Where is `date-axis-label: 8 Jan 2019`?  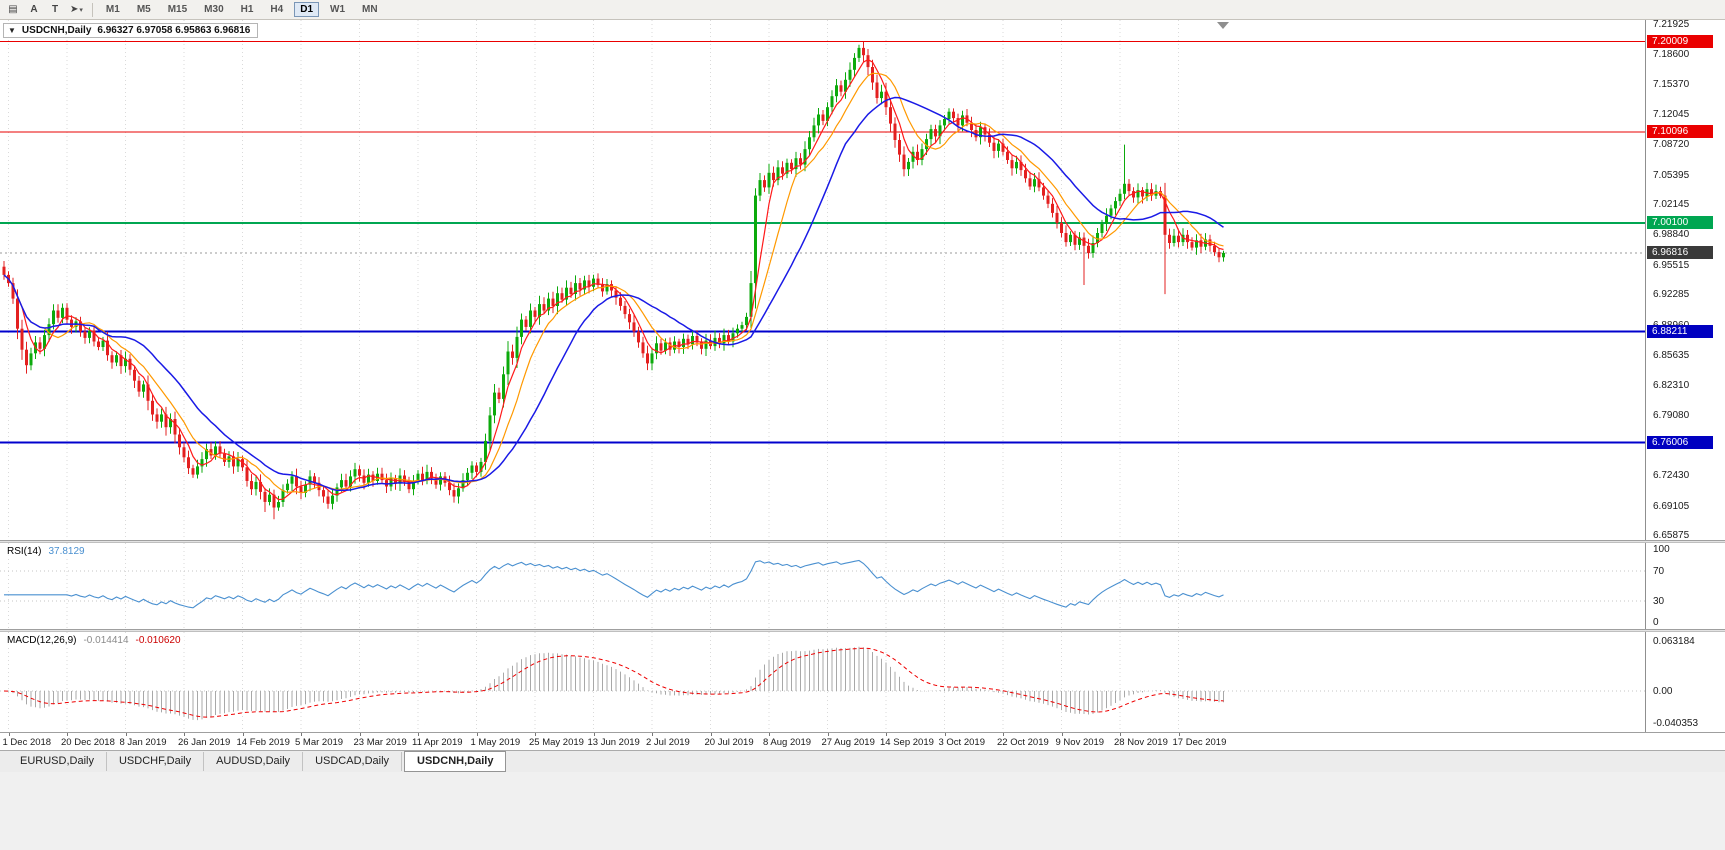
date-axis-label: 8 Jan 2019 is located at coordinates (143, 742).